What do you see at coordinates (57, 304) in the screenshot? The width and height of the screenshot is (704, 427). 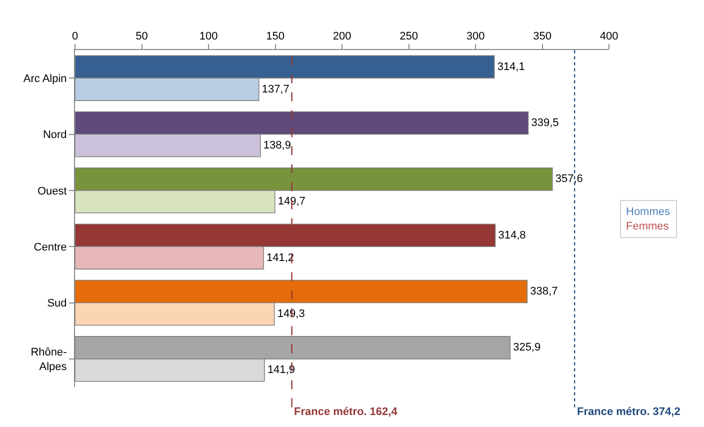 I see `y-tick-label: Sud` at bounding box center [57, 304].